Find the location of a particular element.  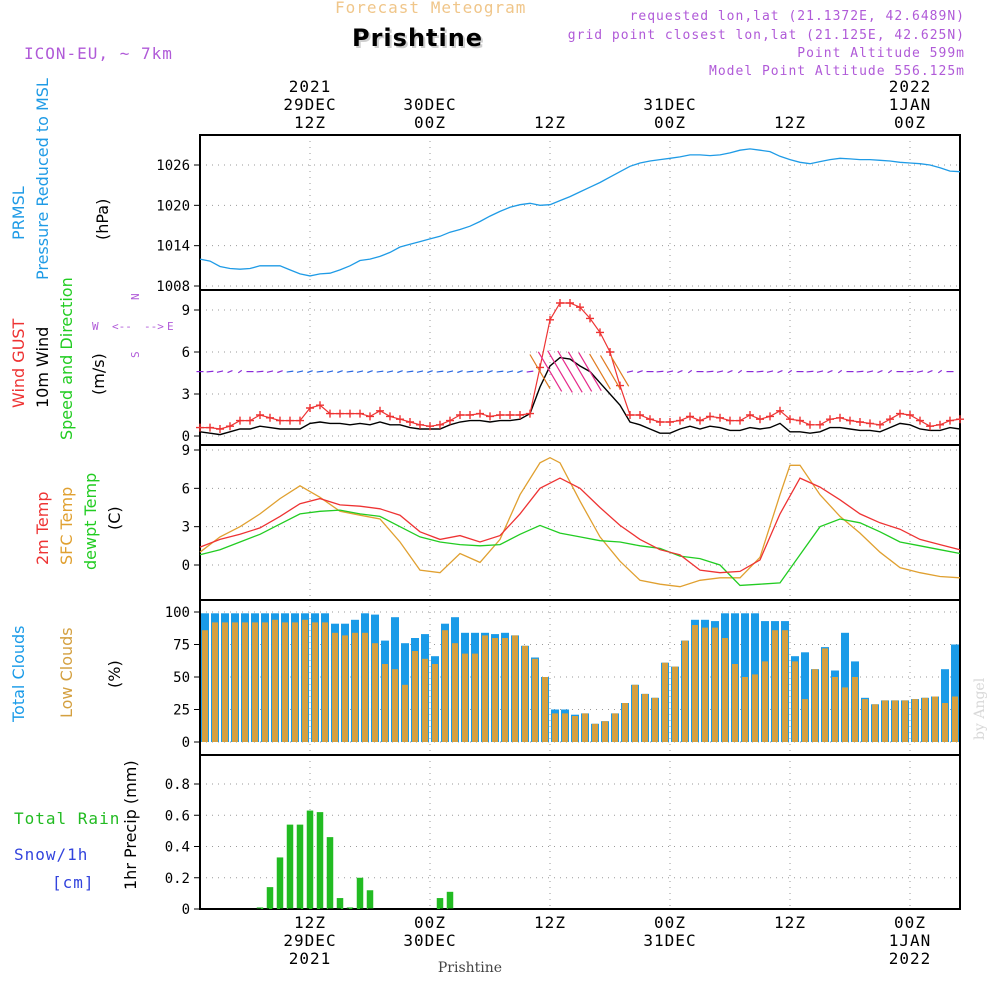

bottom-time-label: 2021 is located at coordinates (310, 958).